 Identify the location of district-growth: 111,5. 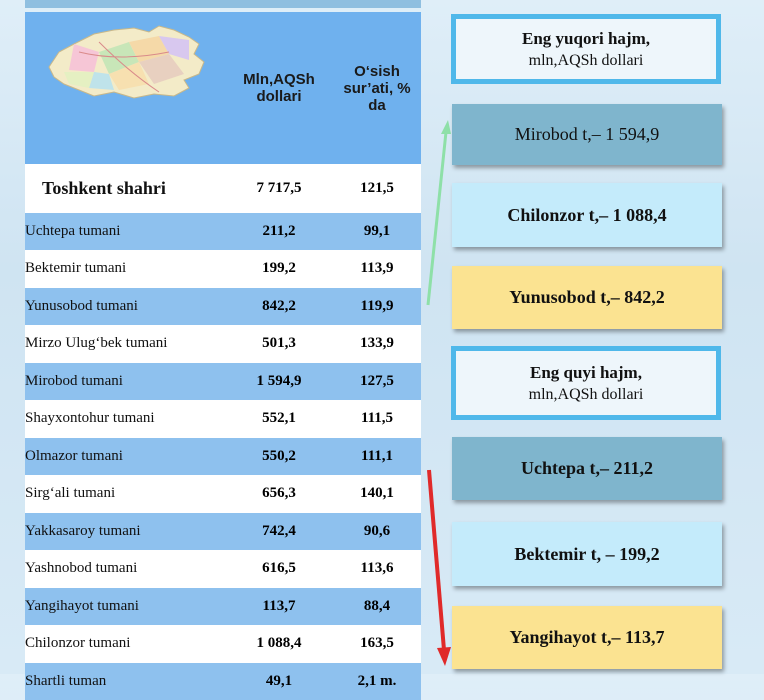
(377, 418).